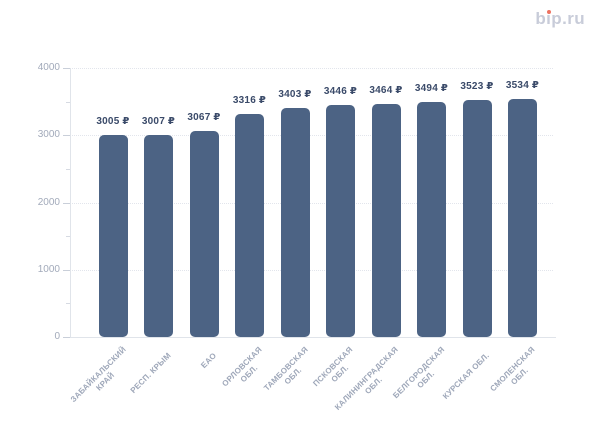  Describe the element at coordinates (541, 18) in the screenshot. I see `logo-letter-b: b` at that location.